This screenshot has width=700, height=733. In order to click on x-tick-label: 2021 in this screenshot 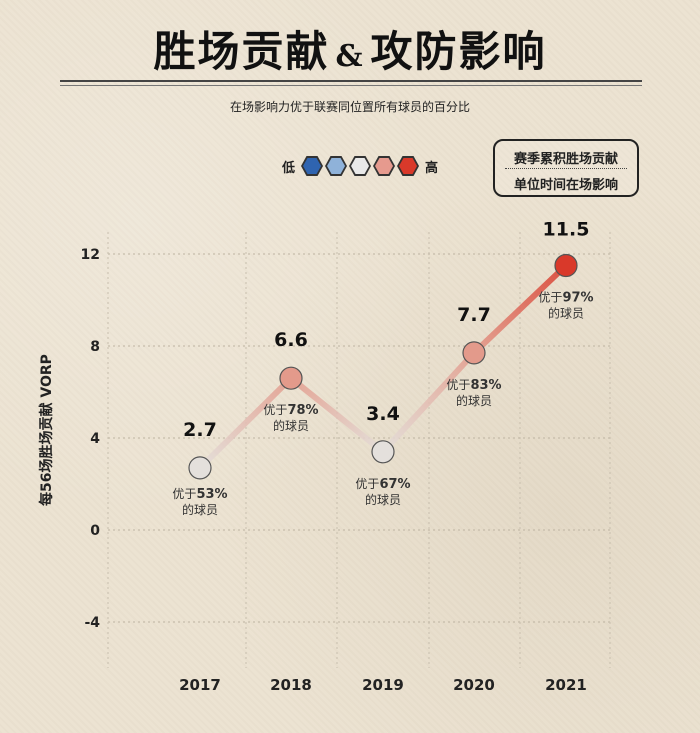, I will do `click(566, 685)`.